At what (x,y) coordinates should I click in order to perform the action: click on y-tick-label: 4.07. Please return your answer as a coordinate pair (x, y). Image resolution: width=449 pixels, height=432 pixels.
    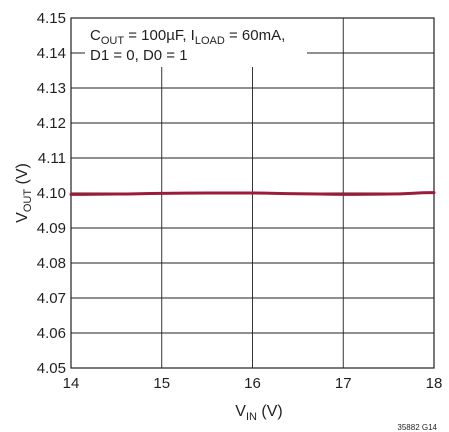
    Looking at the image, I should click on (51, 298).